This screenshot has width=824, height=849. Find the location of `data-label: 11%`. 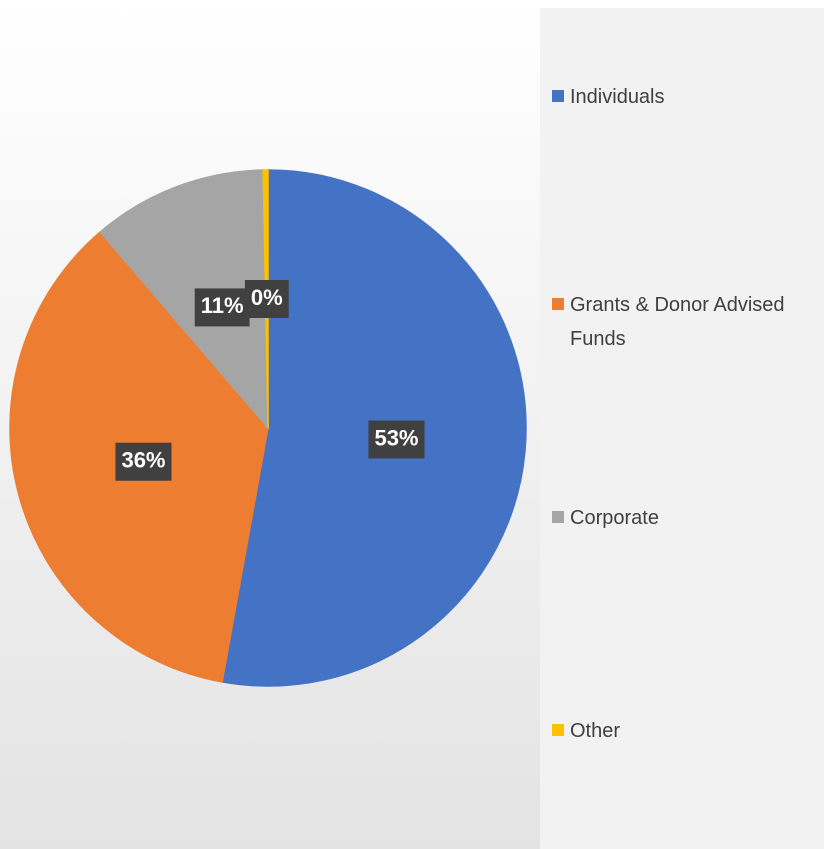

data-label: 11% is located at coordinates (222, 307).